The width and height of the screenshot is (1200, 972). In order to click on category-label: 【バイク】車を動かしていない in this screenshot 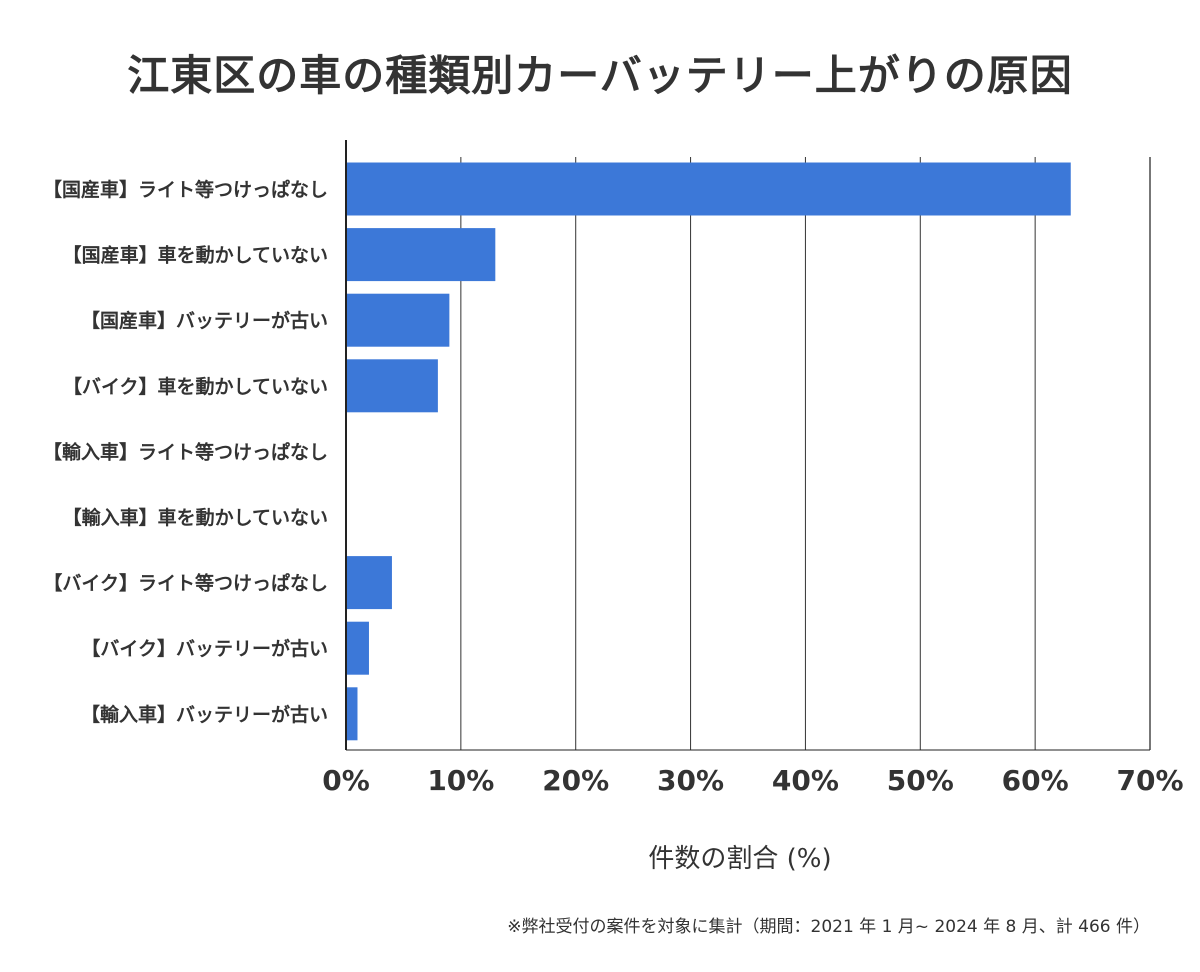, I will do `click(195, 386)`.